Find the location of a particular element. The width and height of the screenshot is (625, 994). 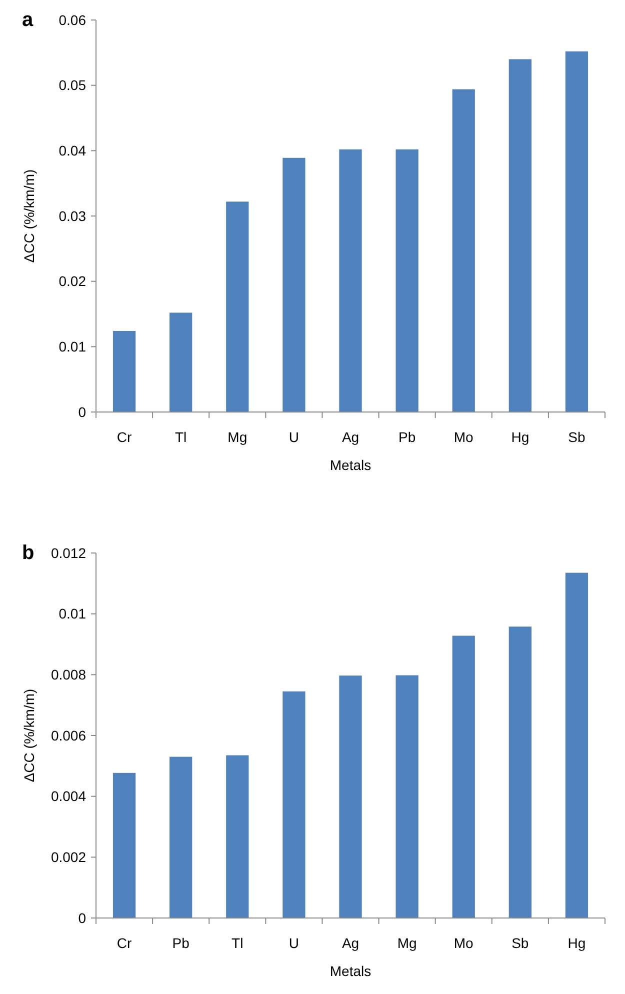

y-tick-label: 0.03 is located at coordinates (72, 216).